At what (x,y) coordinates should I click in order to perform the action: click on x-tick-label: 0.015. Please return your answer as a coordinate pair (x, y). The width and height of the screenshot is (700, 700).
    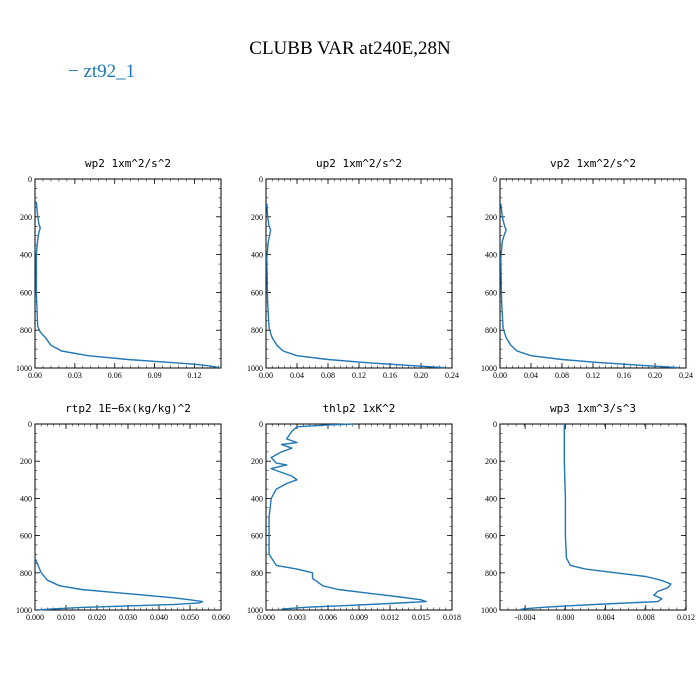
    Looking at the image, I should click on (421, 617).